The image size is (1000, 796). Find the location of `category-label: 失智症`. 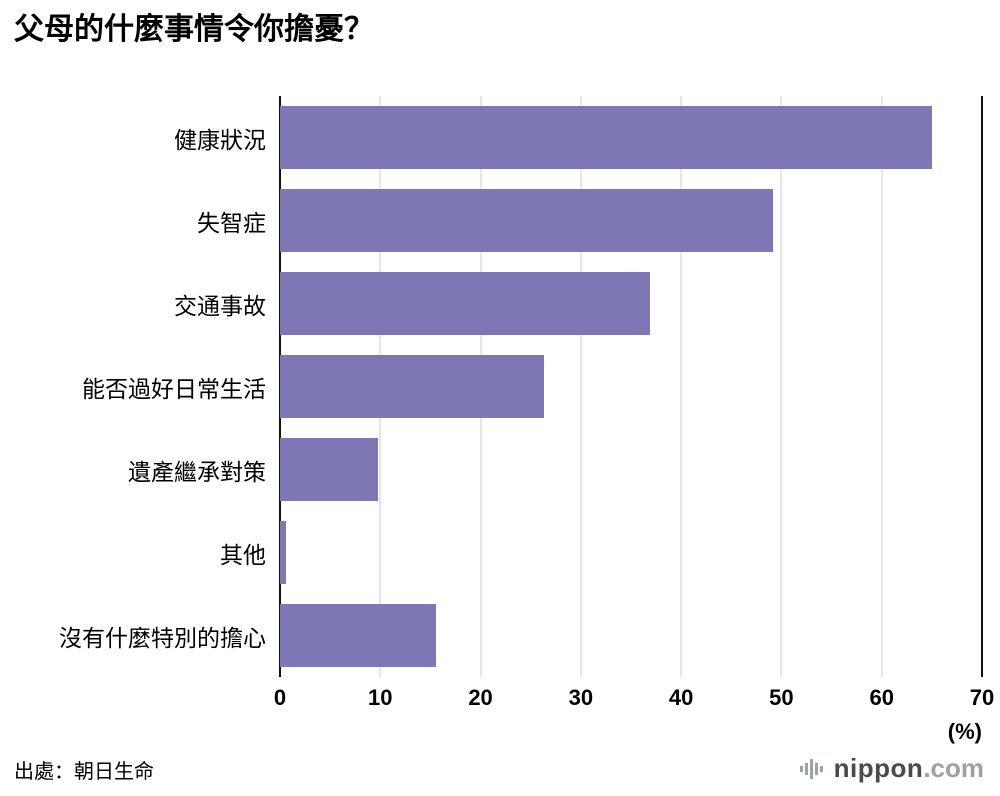

category-label: 失智症 is located at coordinates (231, 222).